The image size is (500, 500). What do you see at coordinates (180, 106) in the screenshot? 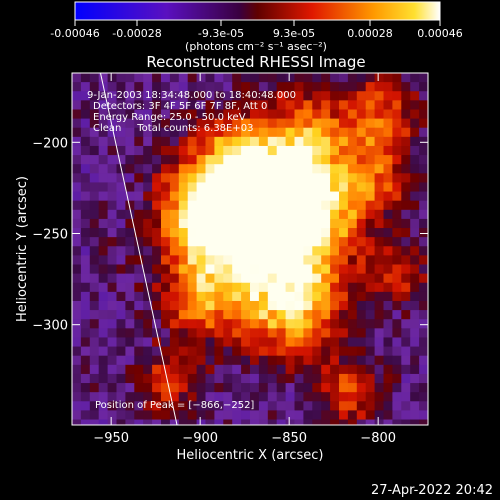
I see `annotation-detectors: Detectors: 3F 4F 5F 6F 7F 8F, Att 0` at bounding box center [180, 106].